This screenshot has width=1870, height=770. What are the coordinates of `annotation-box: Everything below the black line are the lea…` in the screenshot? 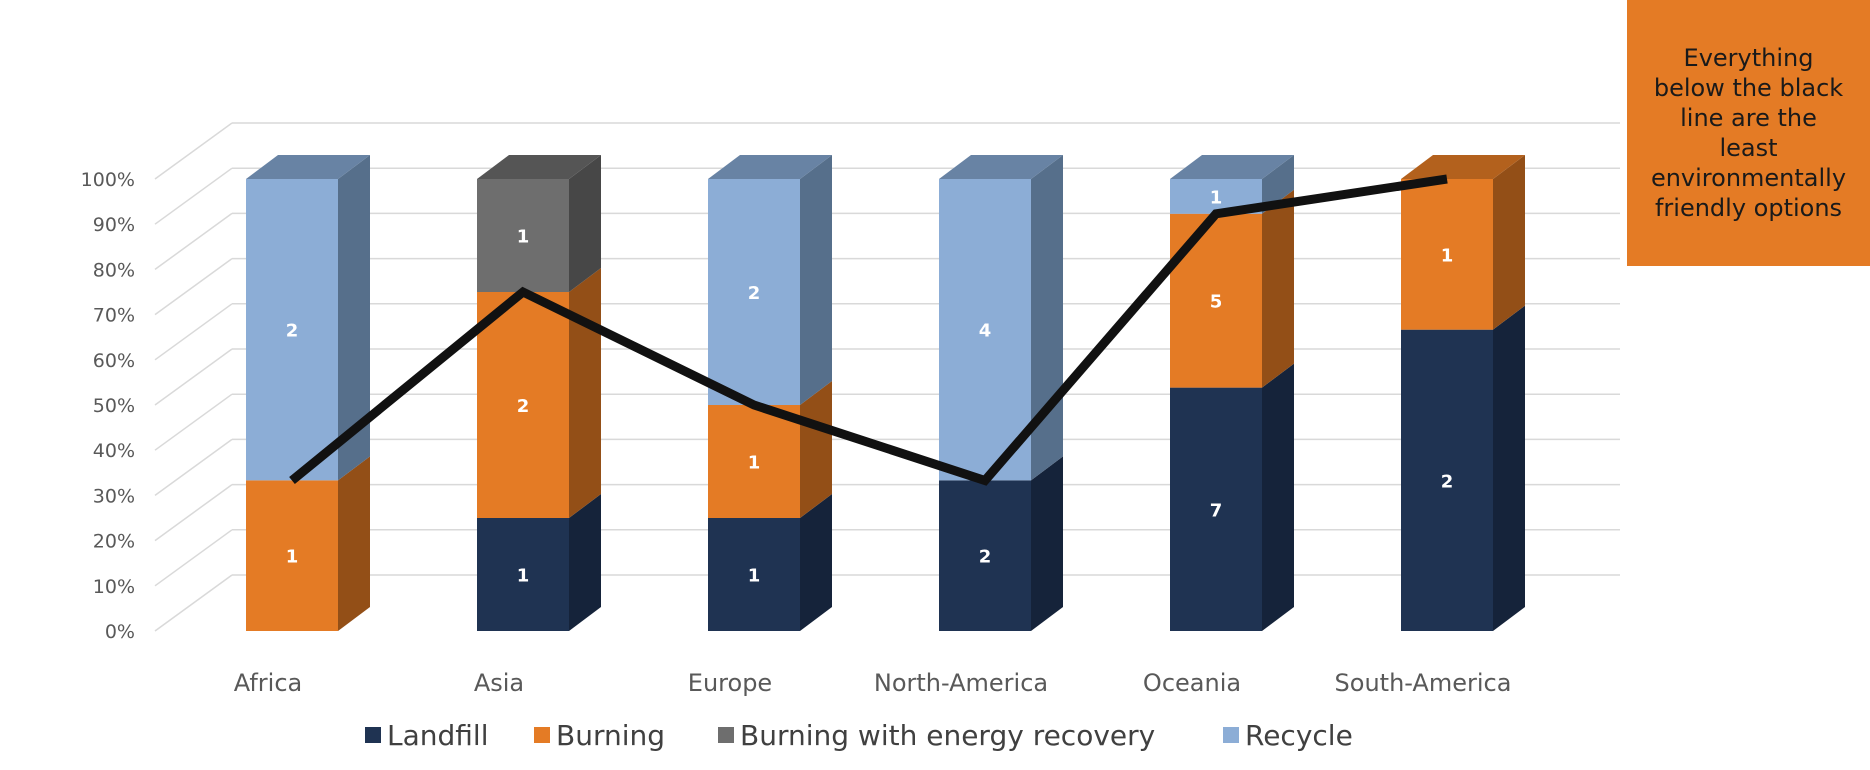 It's located at (1748, 133).